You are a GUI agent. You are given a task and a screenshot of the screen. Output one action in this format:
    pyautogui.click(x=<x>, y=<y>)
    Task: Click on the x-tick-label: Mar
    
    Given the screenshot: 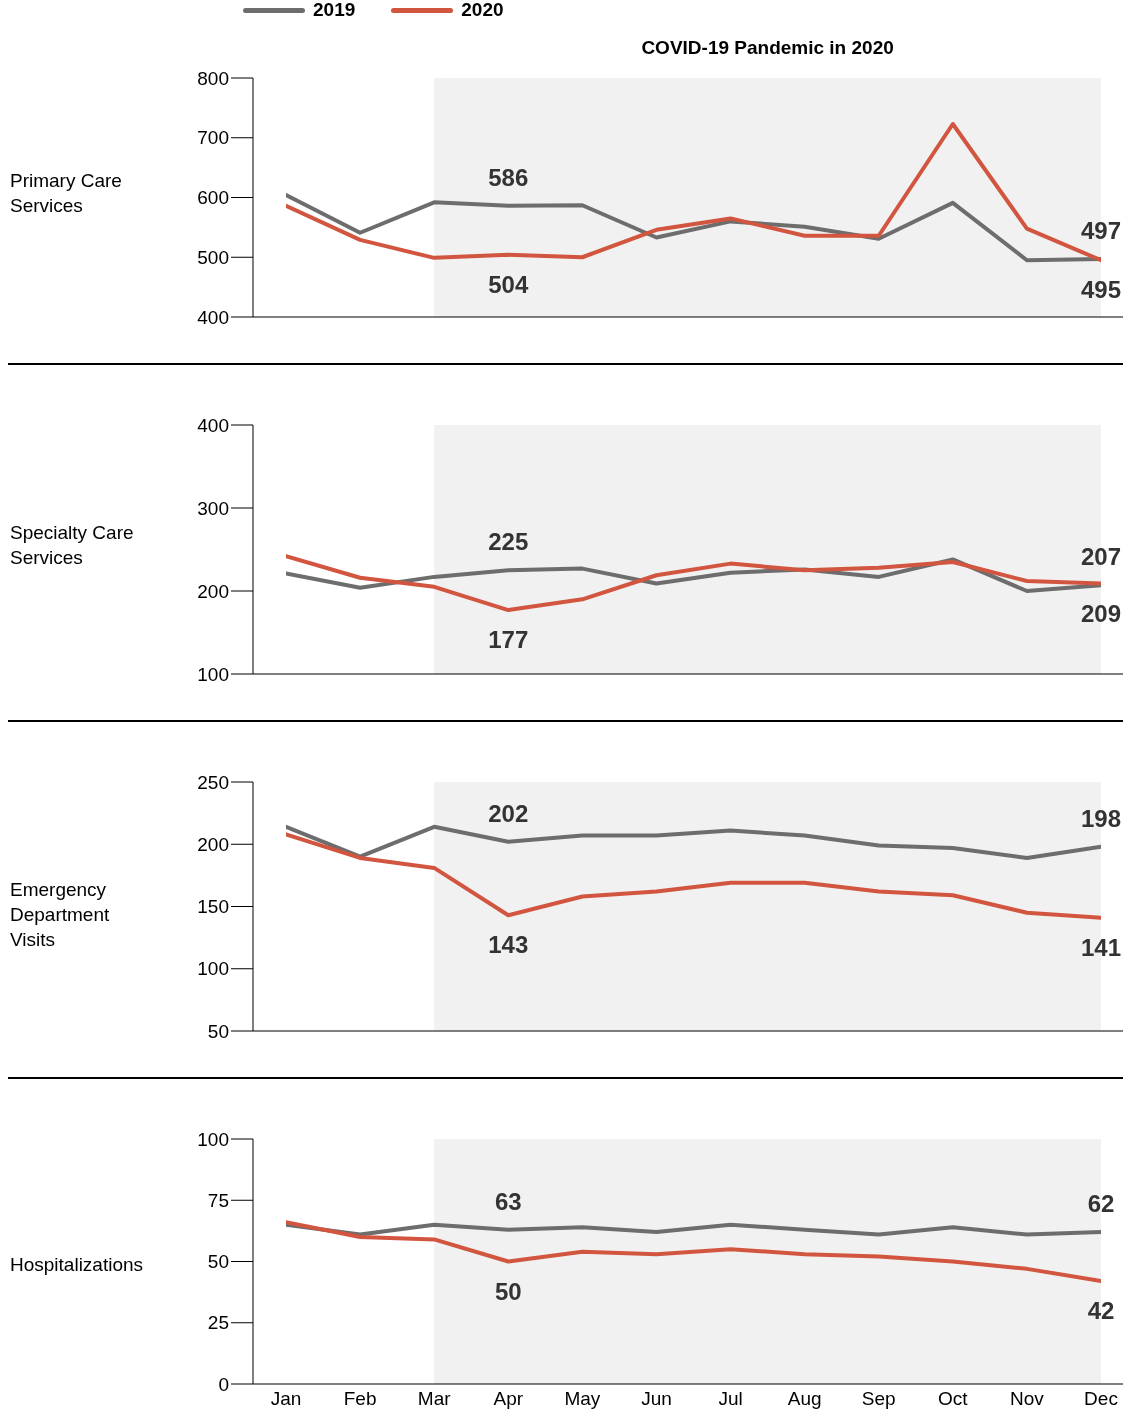 What is the action you would take?
    pyautogui.click(x=434, y=1399)
    